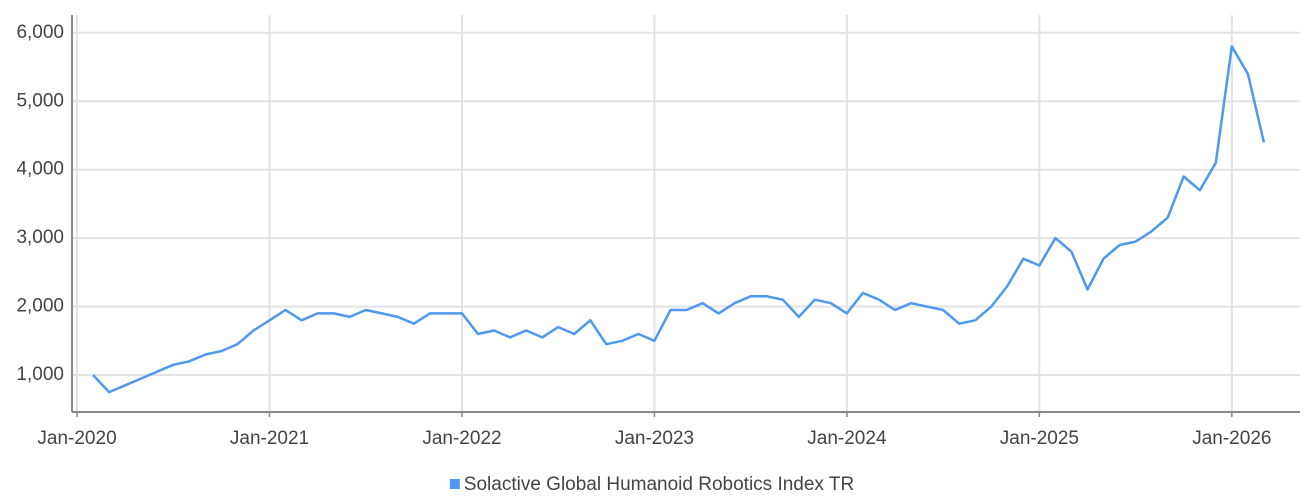 Image resolution: width=1304 pixels, height=498 pixels. Describe the element at coordinates (1039, 438) in the screenshot. I see `x-tick-label: Jan-2025` at that location.